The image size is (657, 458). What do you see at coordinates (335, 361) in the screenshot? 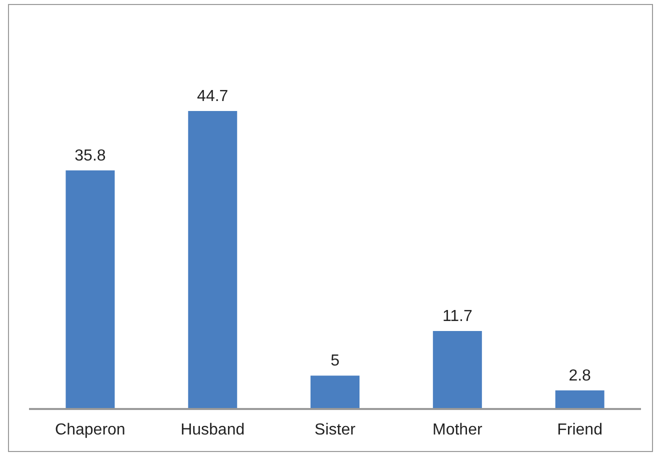
I see `data-label: 5` at bounding box center [335, 361].